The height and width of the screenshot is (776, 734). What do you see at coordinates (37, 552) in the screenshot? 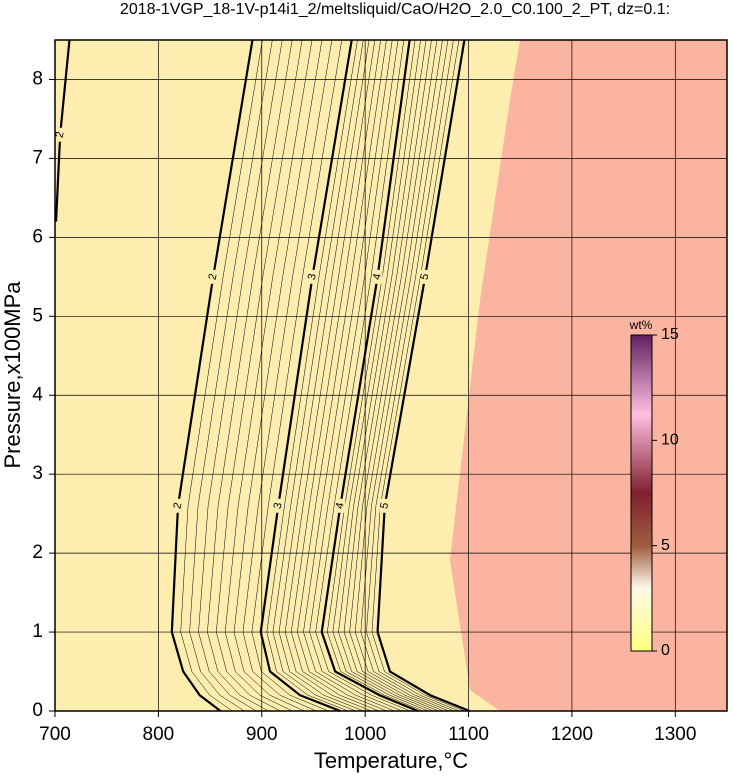
I see `y-tick-label: 2` at bounding box center [37, 552].